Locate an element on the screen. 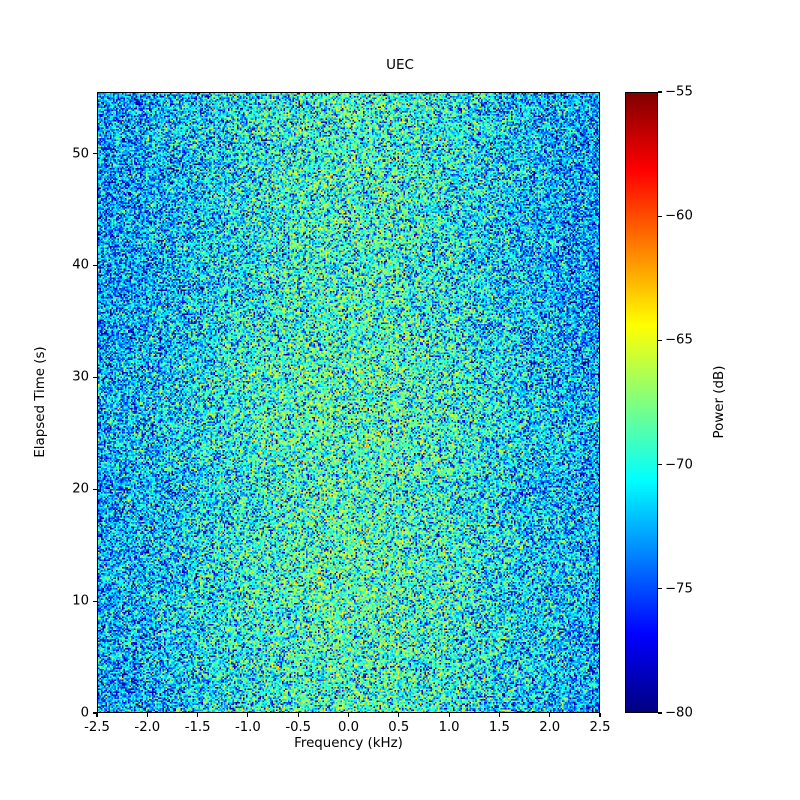 The width and height of the screenshot is (800, 800). y-tick-label: 50 is located at coordinates (80, 154).